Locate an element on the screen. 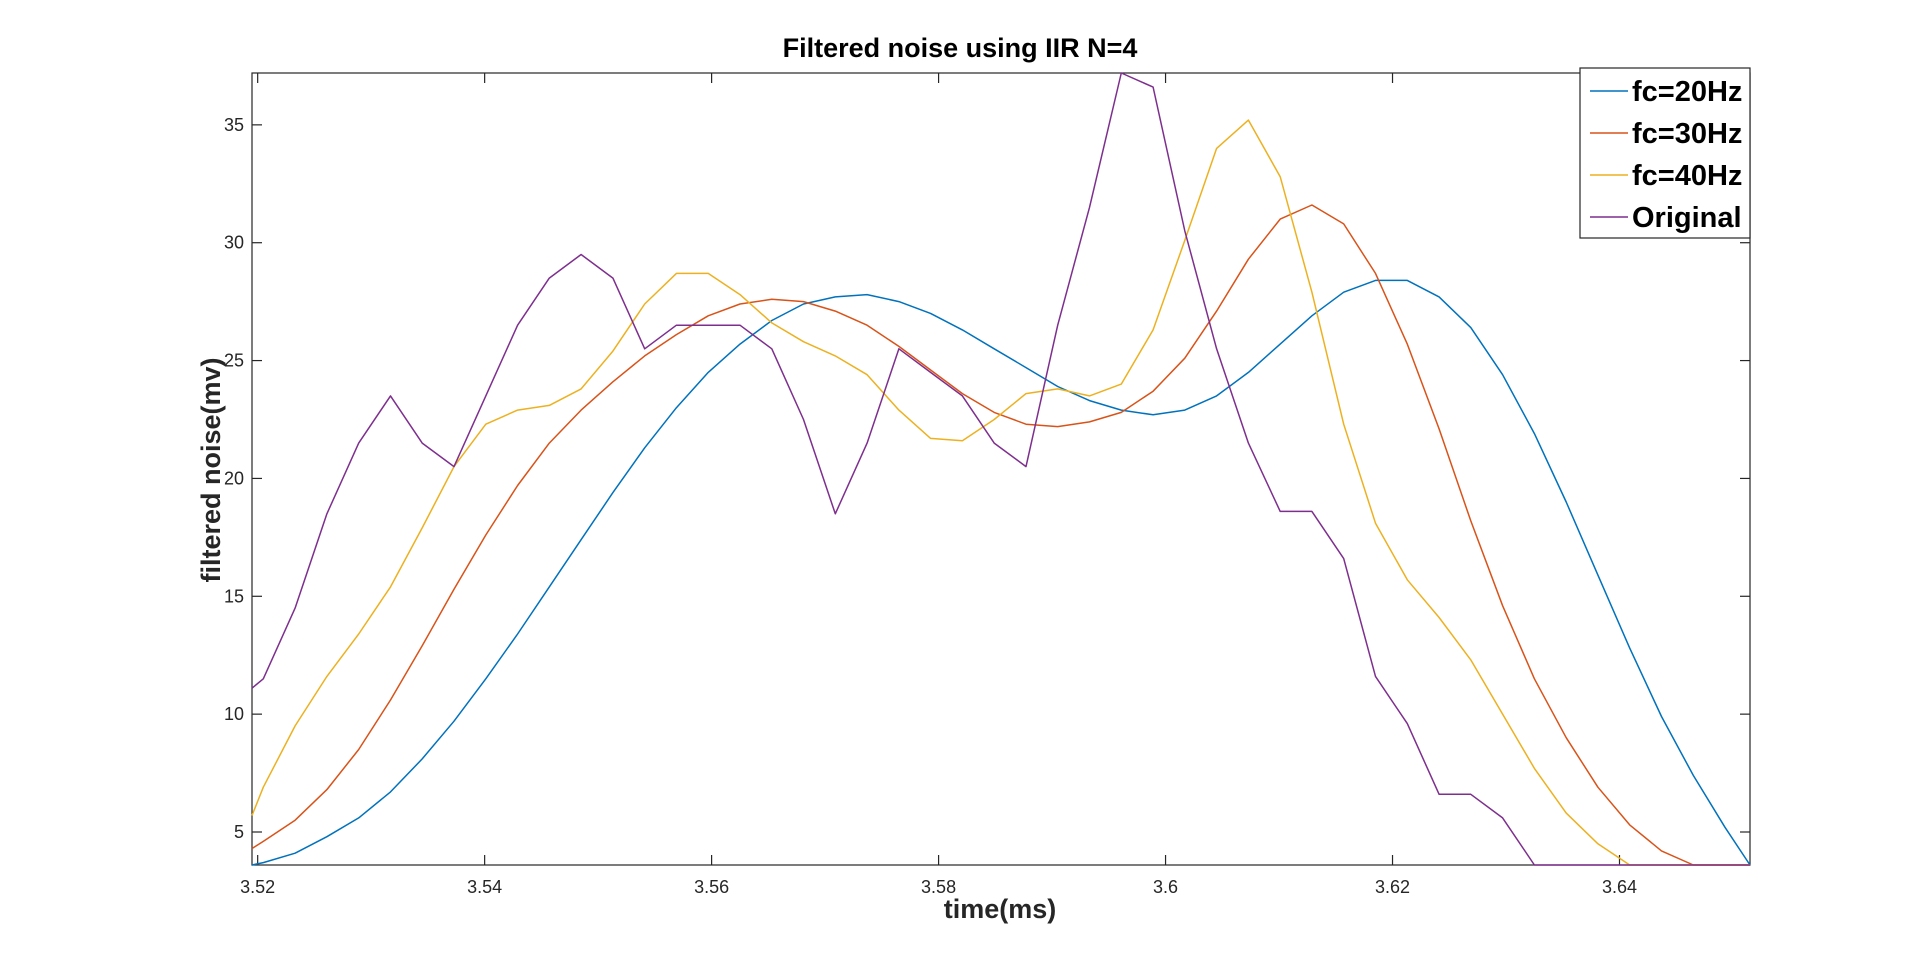 This screenshot has width=1920, height=962. y-tick-label: 5 is located at coordinates (239, 832).